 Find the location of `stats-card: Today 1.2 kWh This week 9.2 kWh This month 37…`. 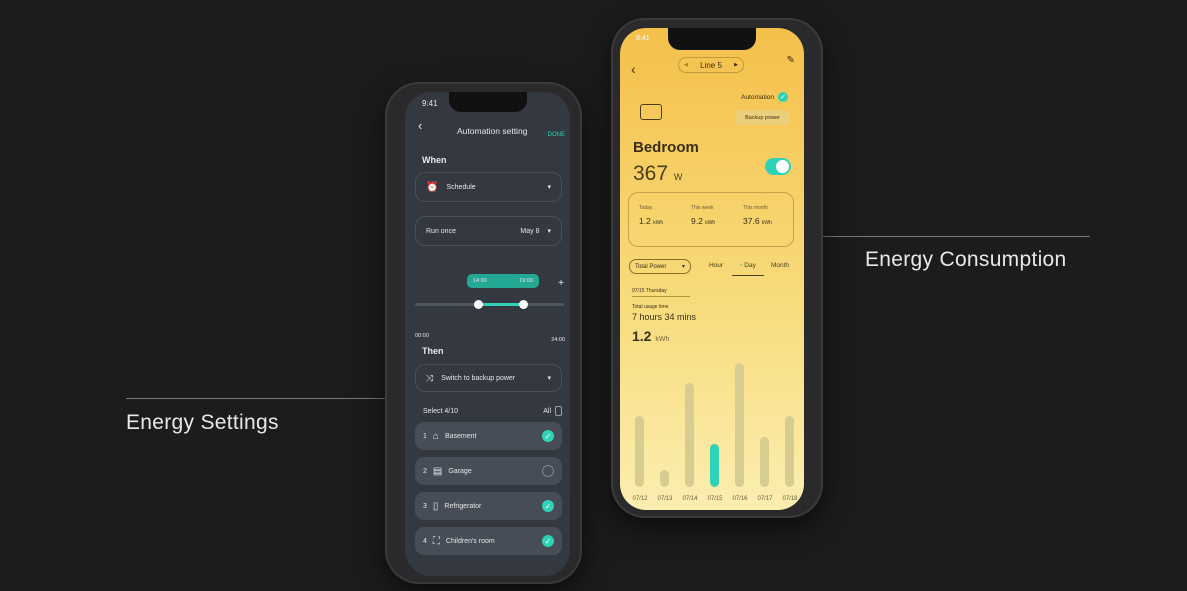

stats-card: Today 1.2 kWh This week 9.2 kWh This month 37… is located at coordinates (711, 219).